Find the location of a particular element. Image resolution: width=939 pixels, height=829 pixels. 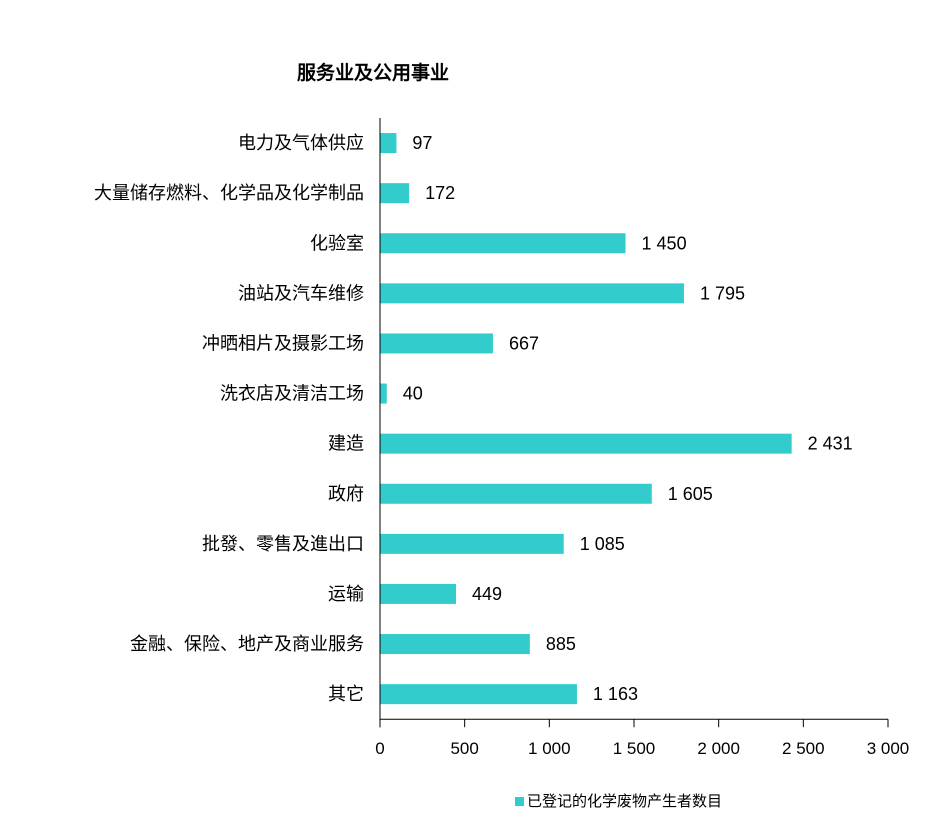

data-label: 97 is located at coordinates (422, 143).